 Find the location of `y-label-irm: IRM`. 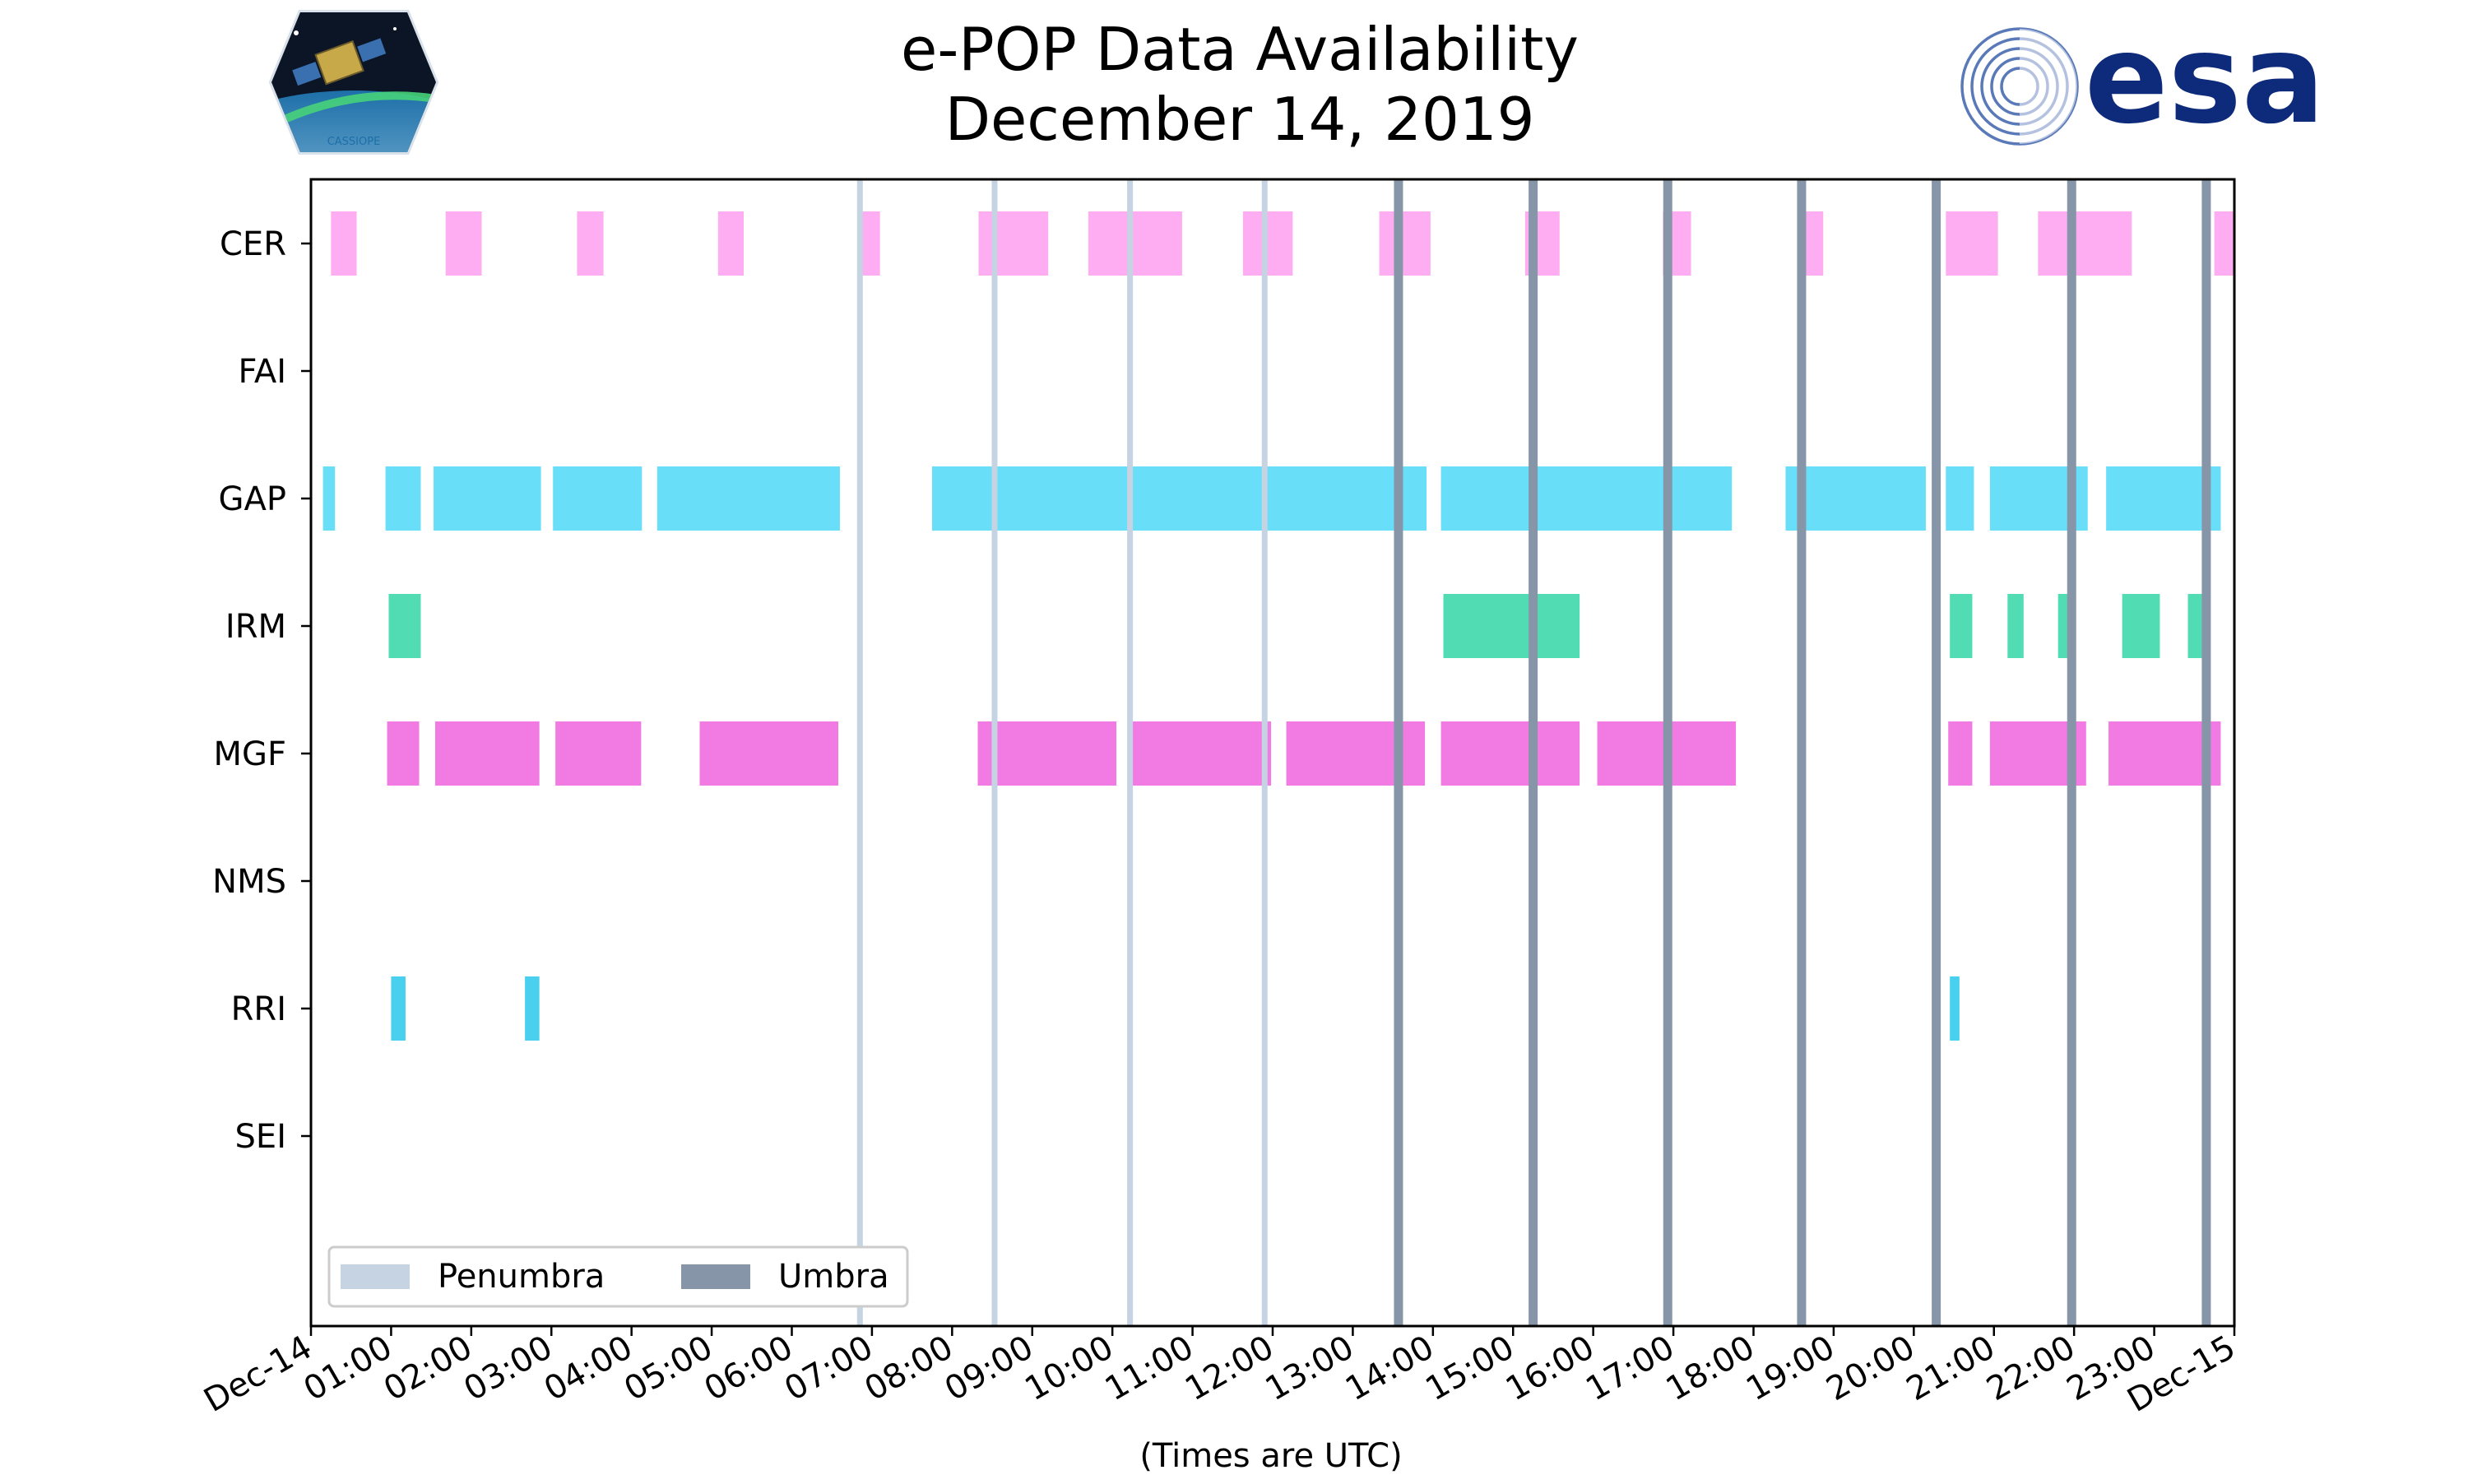

y-label-irm: IRM is located at coordinates (255, 627).